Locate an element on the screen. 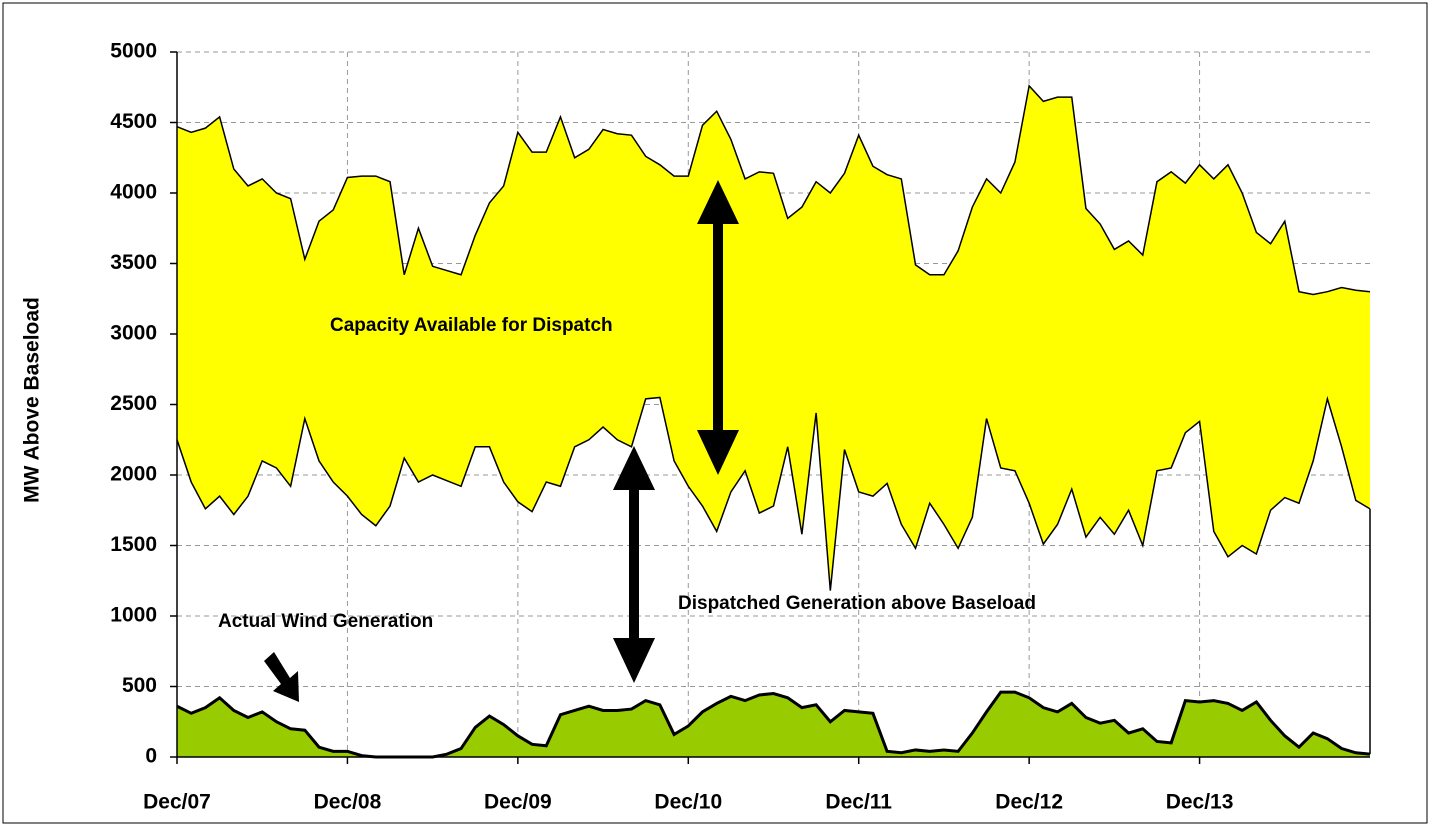 The image size is (1430, 827). y-tick-label: 4500 is located at coordinates (133, 121).